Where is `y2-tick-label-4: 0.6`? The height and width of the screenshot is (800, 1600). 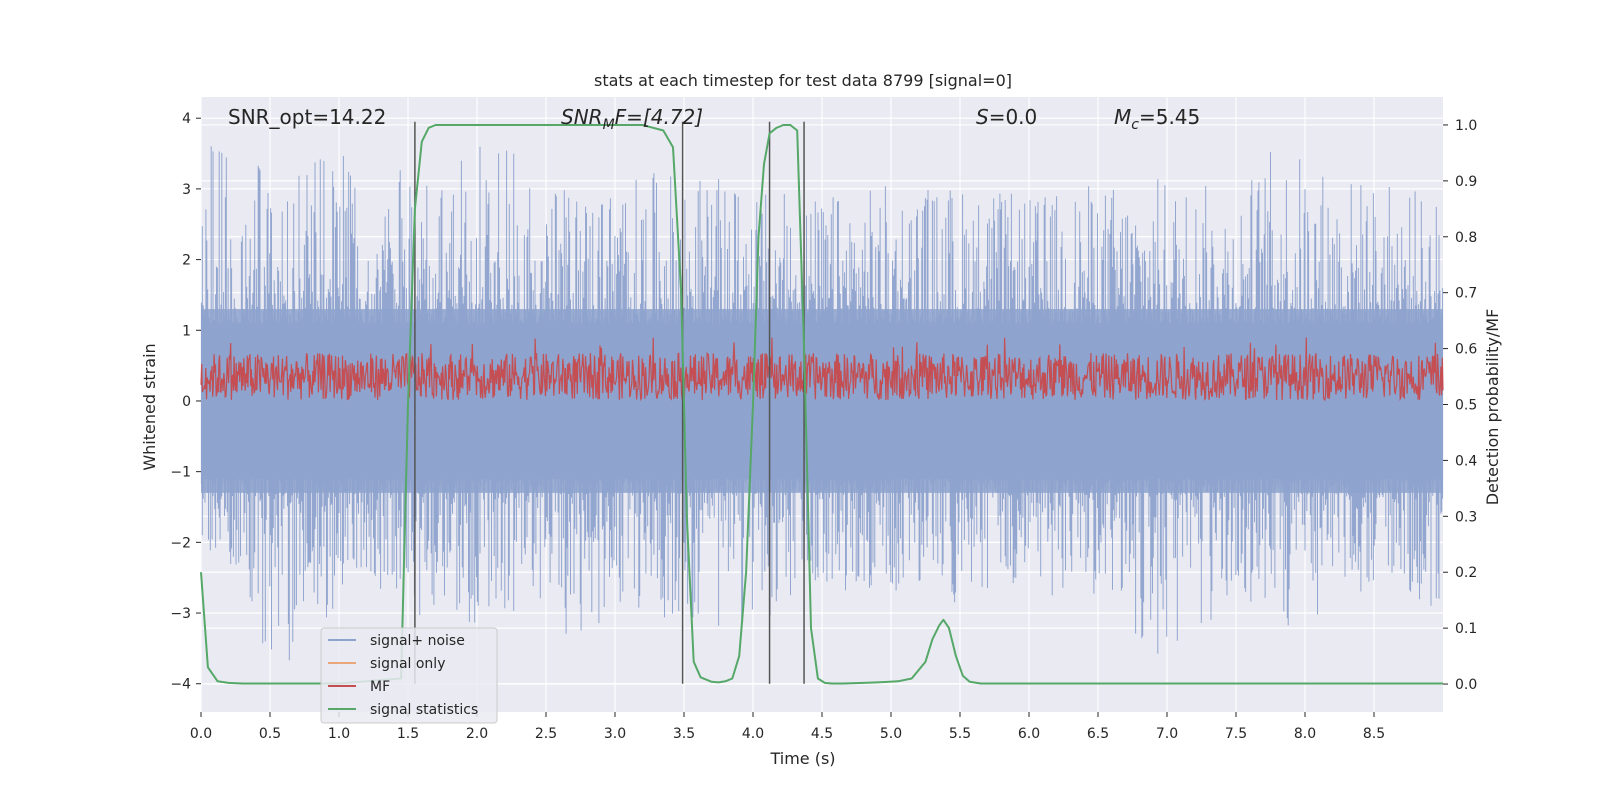
y2-tick-label-4: 0.6 is located at coordinates (1466, 350).